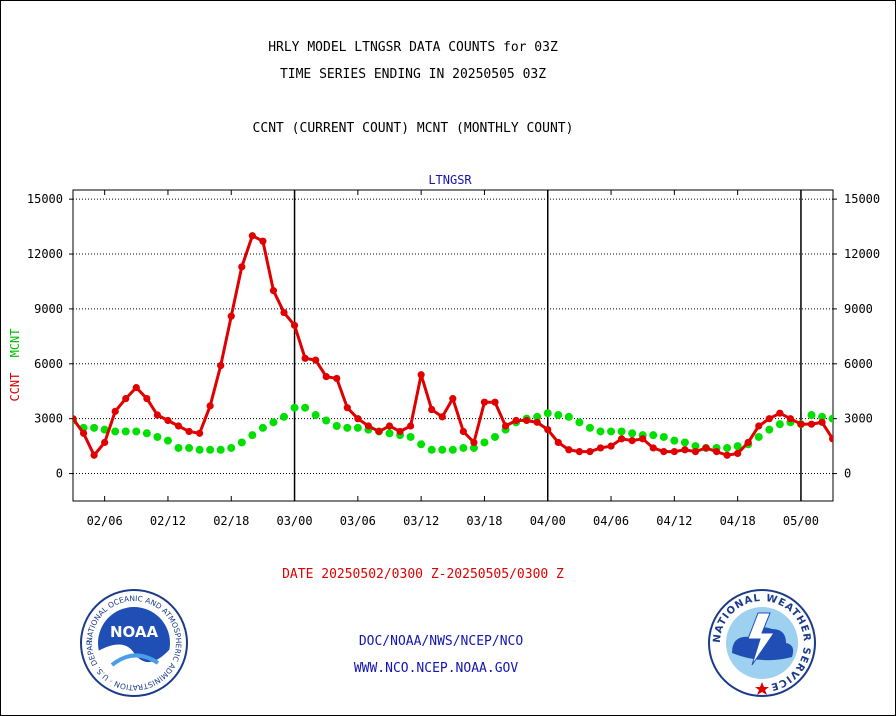 This screenshot has height=716, width=896. I want to click on x-tick-label: 02/12, so click(168, 521).